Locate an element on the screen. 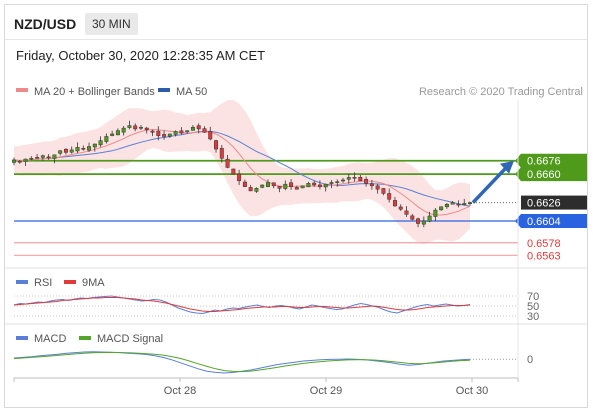 This screenshot has height=413, width=593. level-badge-0.6676 is located at coordinates (554, 160).